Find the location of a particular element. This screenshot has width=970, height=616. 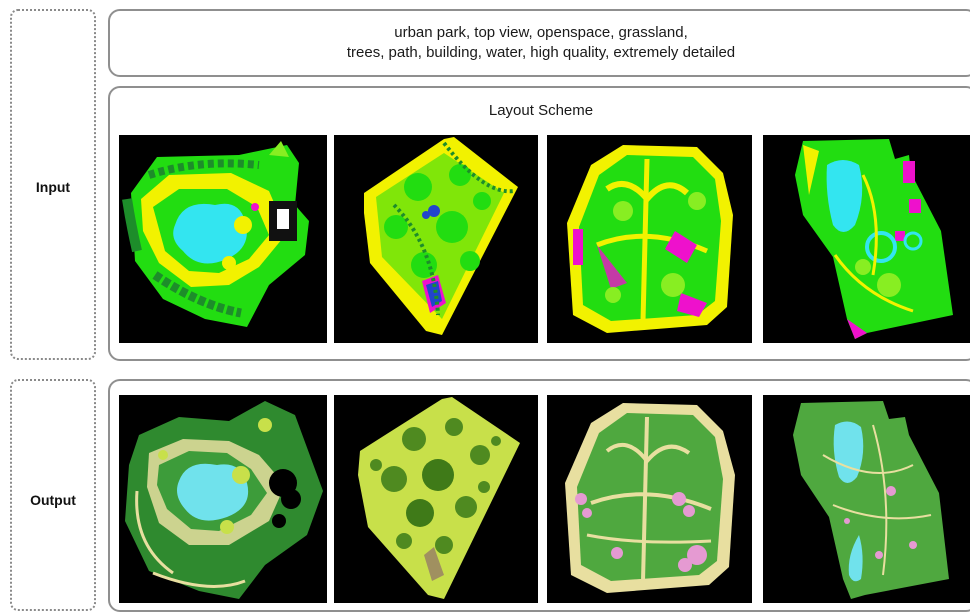

input-label: Input is located at coordinates (53, 187).